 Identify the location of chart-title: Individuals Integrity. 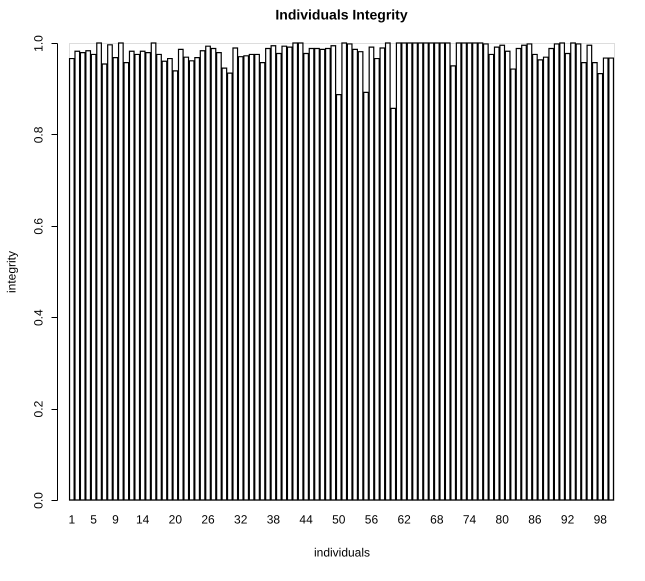
(341, 14).